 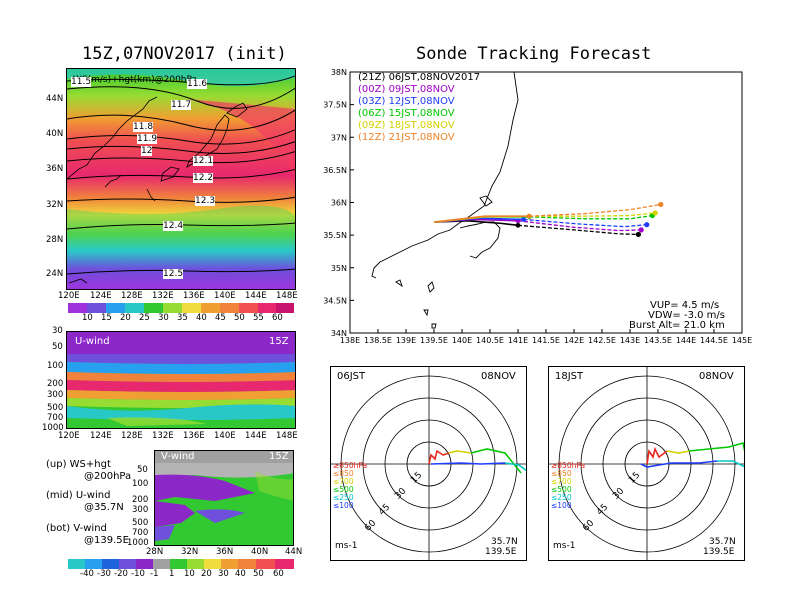 I want to click on ws-cbar-tick: 50, so click(x=239, y=318).